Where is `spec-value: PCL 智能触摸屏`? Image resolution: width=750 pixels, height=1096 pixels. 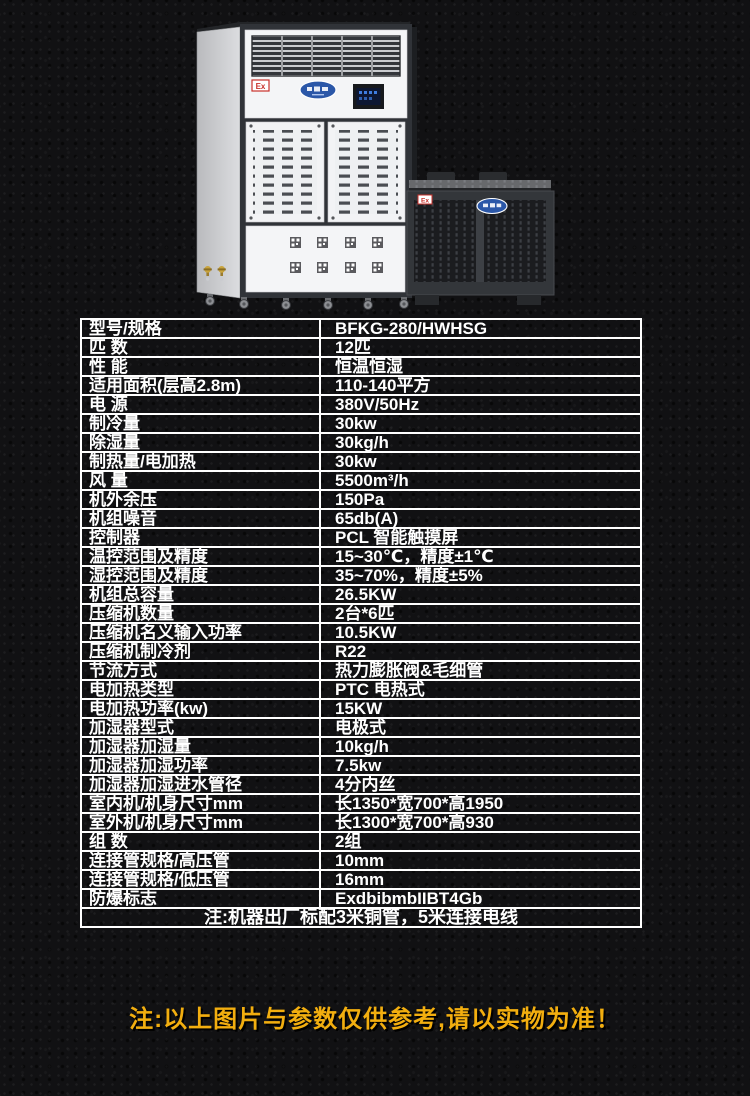 spec-value: PCL 智能触摸屏 is located at coordinates (480, 537).